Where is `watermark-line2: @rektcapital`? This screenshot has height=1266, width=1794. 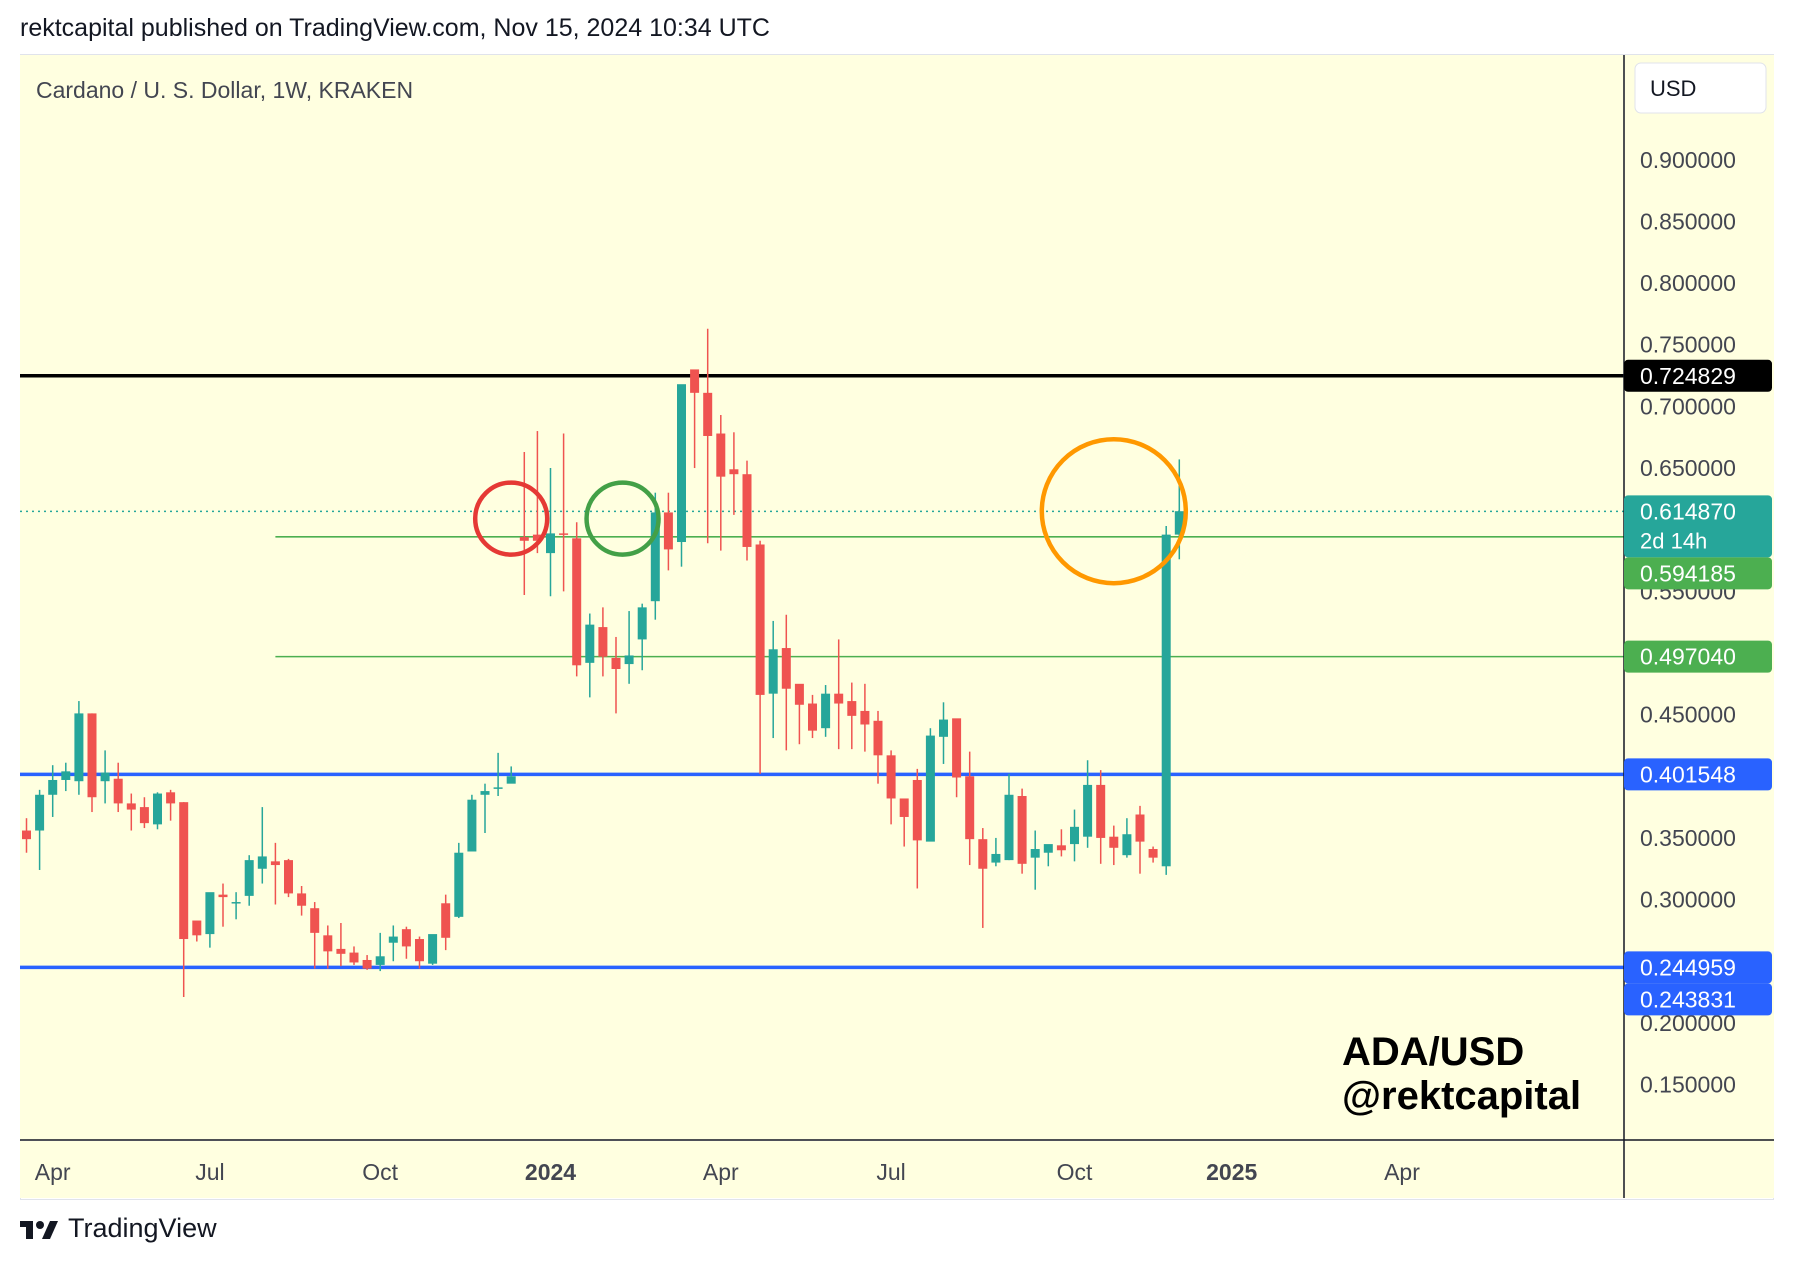
watermark-line2: @rektcapital is located at coordinates (1462, 1096).